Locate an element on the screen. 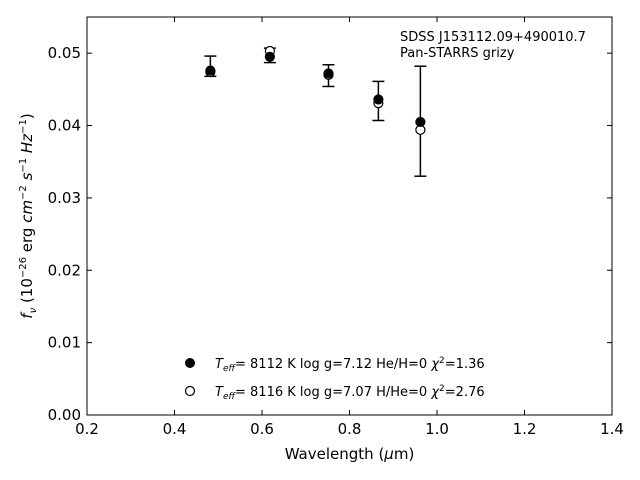  y-axis-label: fν (10−26 erg cm−2 s−1 Hz−1) is located at coordinates (28, 215).